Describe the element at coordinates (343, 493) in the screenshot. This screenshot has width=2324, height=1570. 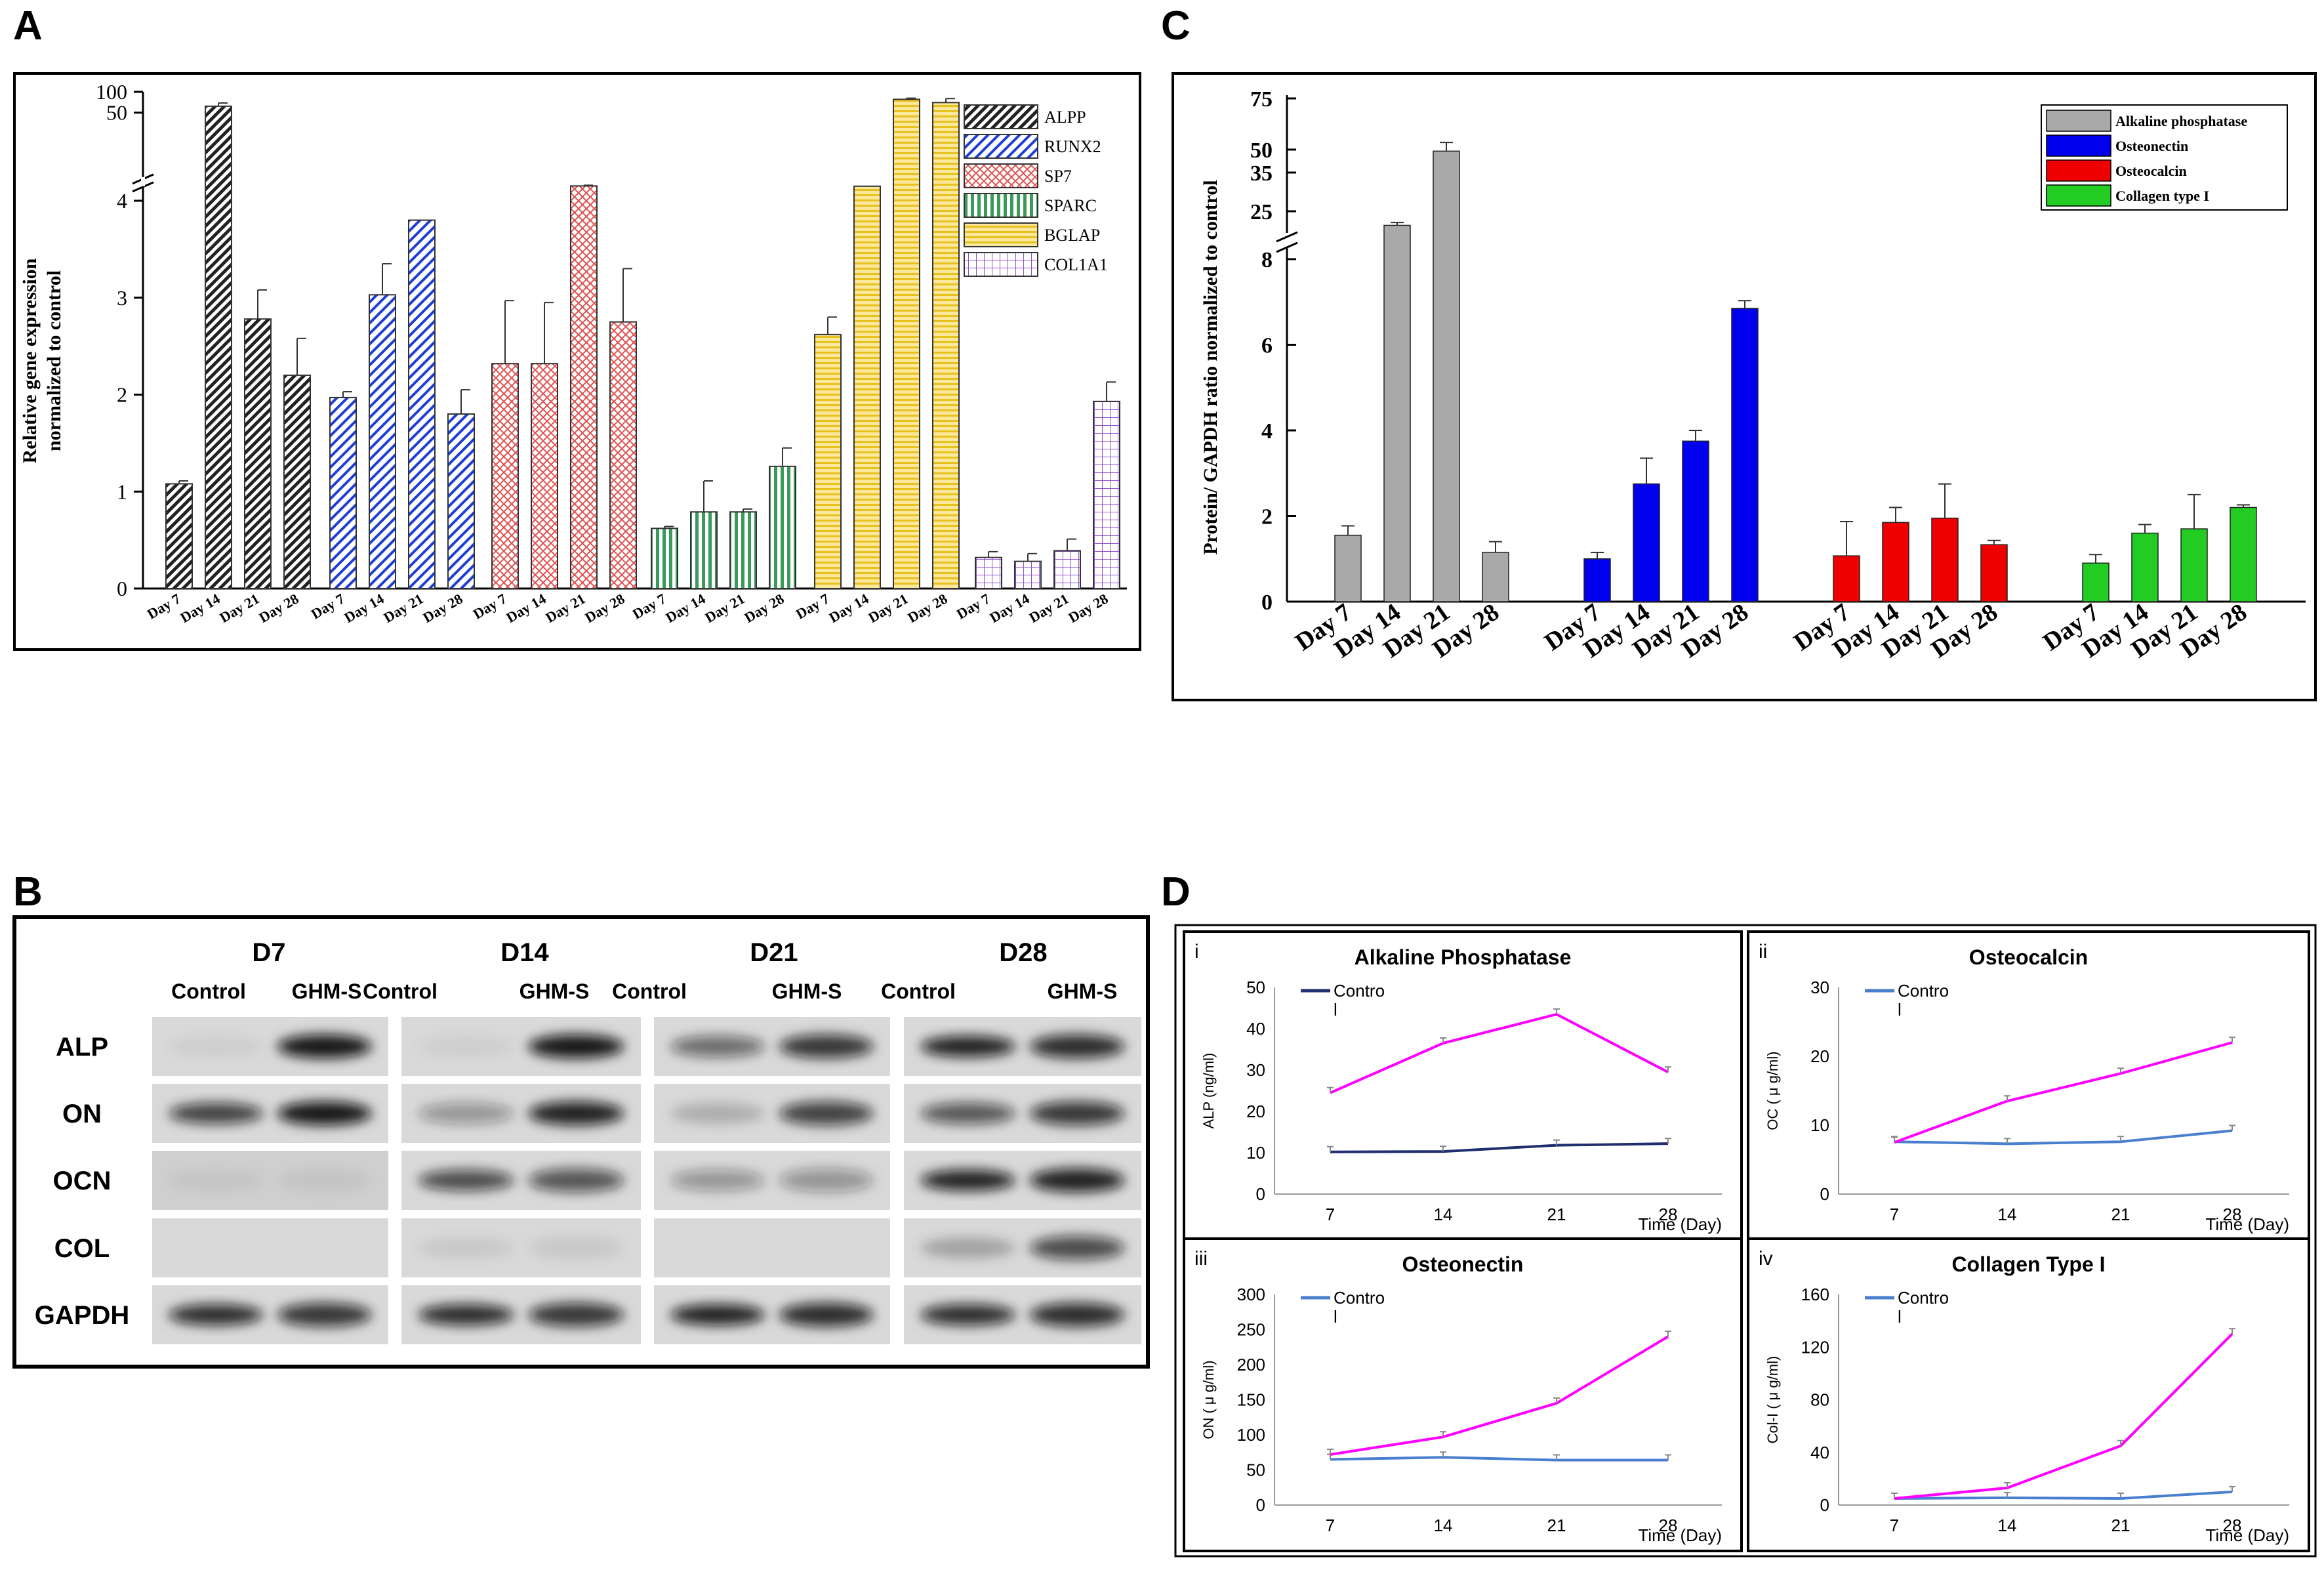
I see `panel-a-bar-runx2` at that location.